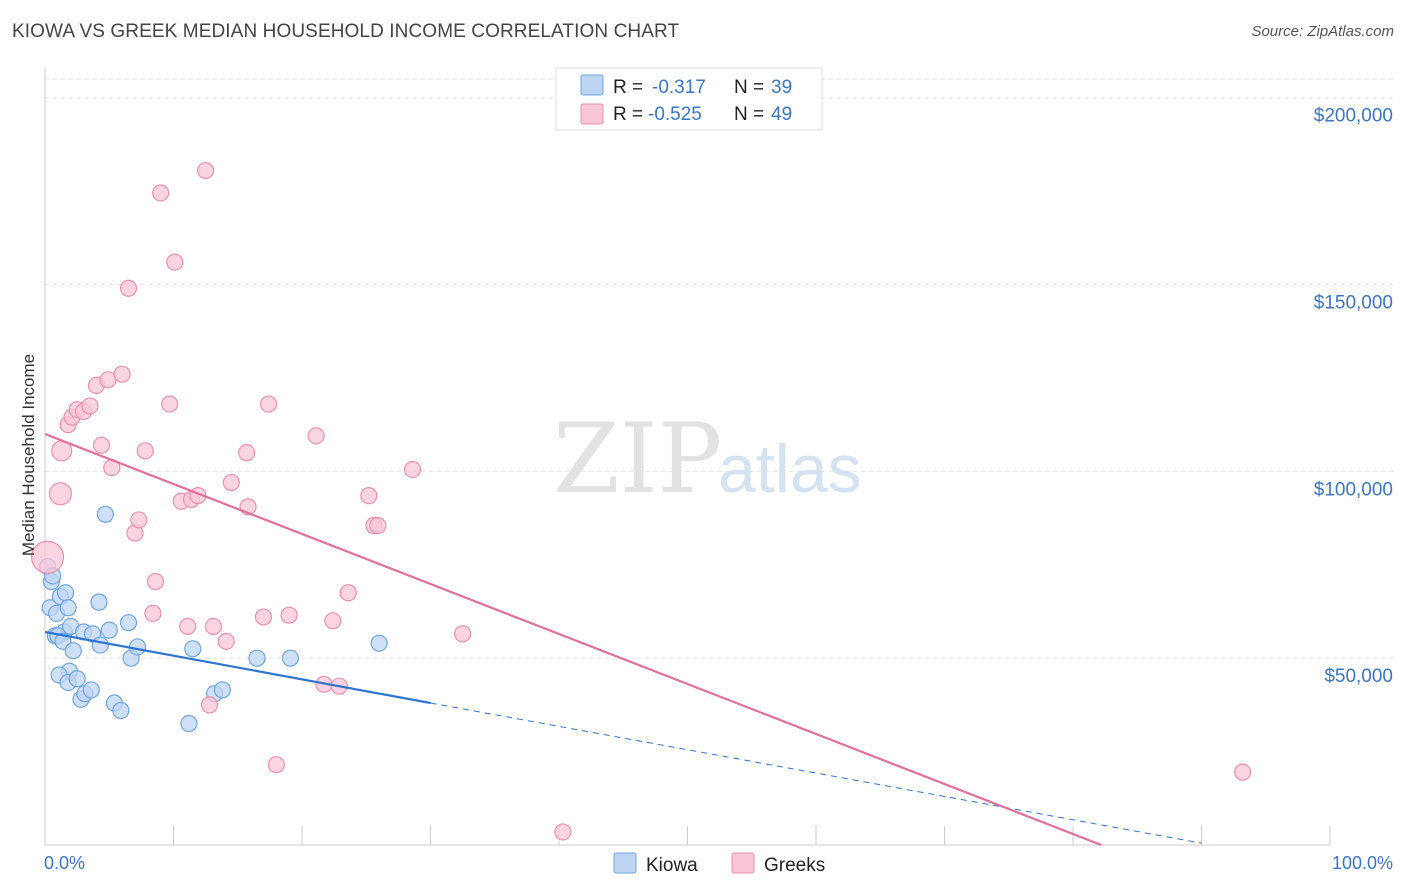 This screenshot has height=892, width=1406. What do you see at coordinates (749, 87) in the screenshot?
I see `kiowa-n-label: N =` at bounding box center [749, 87].